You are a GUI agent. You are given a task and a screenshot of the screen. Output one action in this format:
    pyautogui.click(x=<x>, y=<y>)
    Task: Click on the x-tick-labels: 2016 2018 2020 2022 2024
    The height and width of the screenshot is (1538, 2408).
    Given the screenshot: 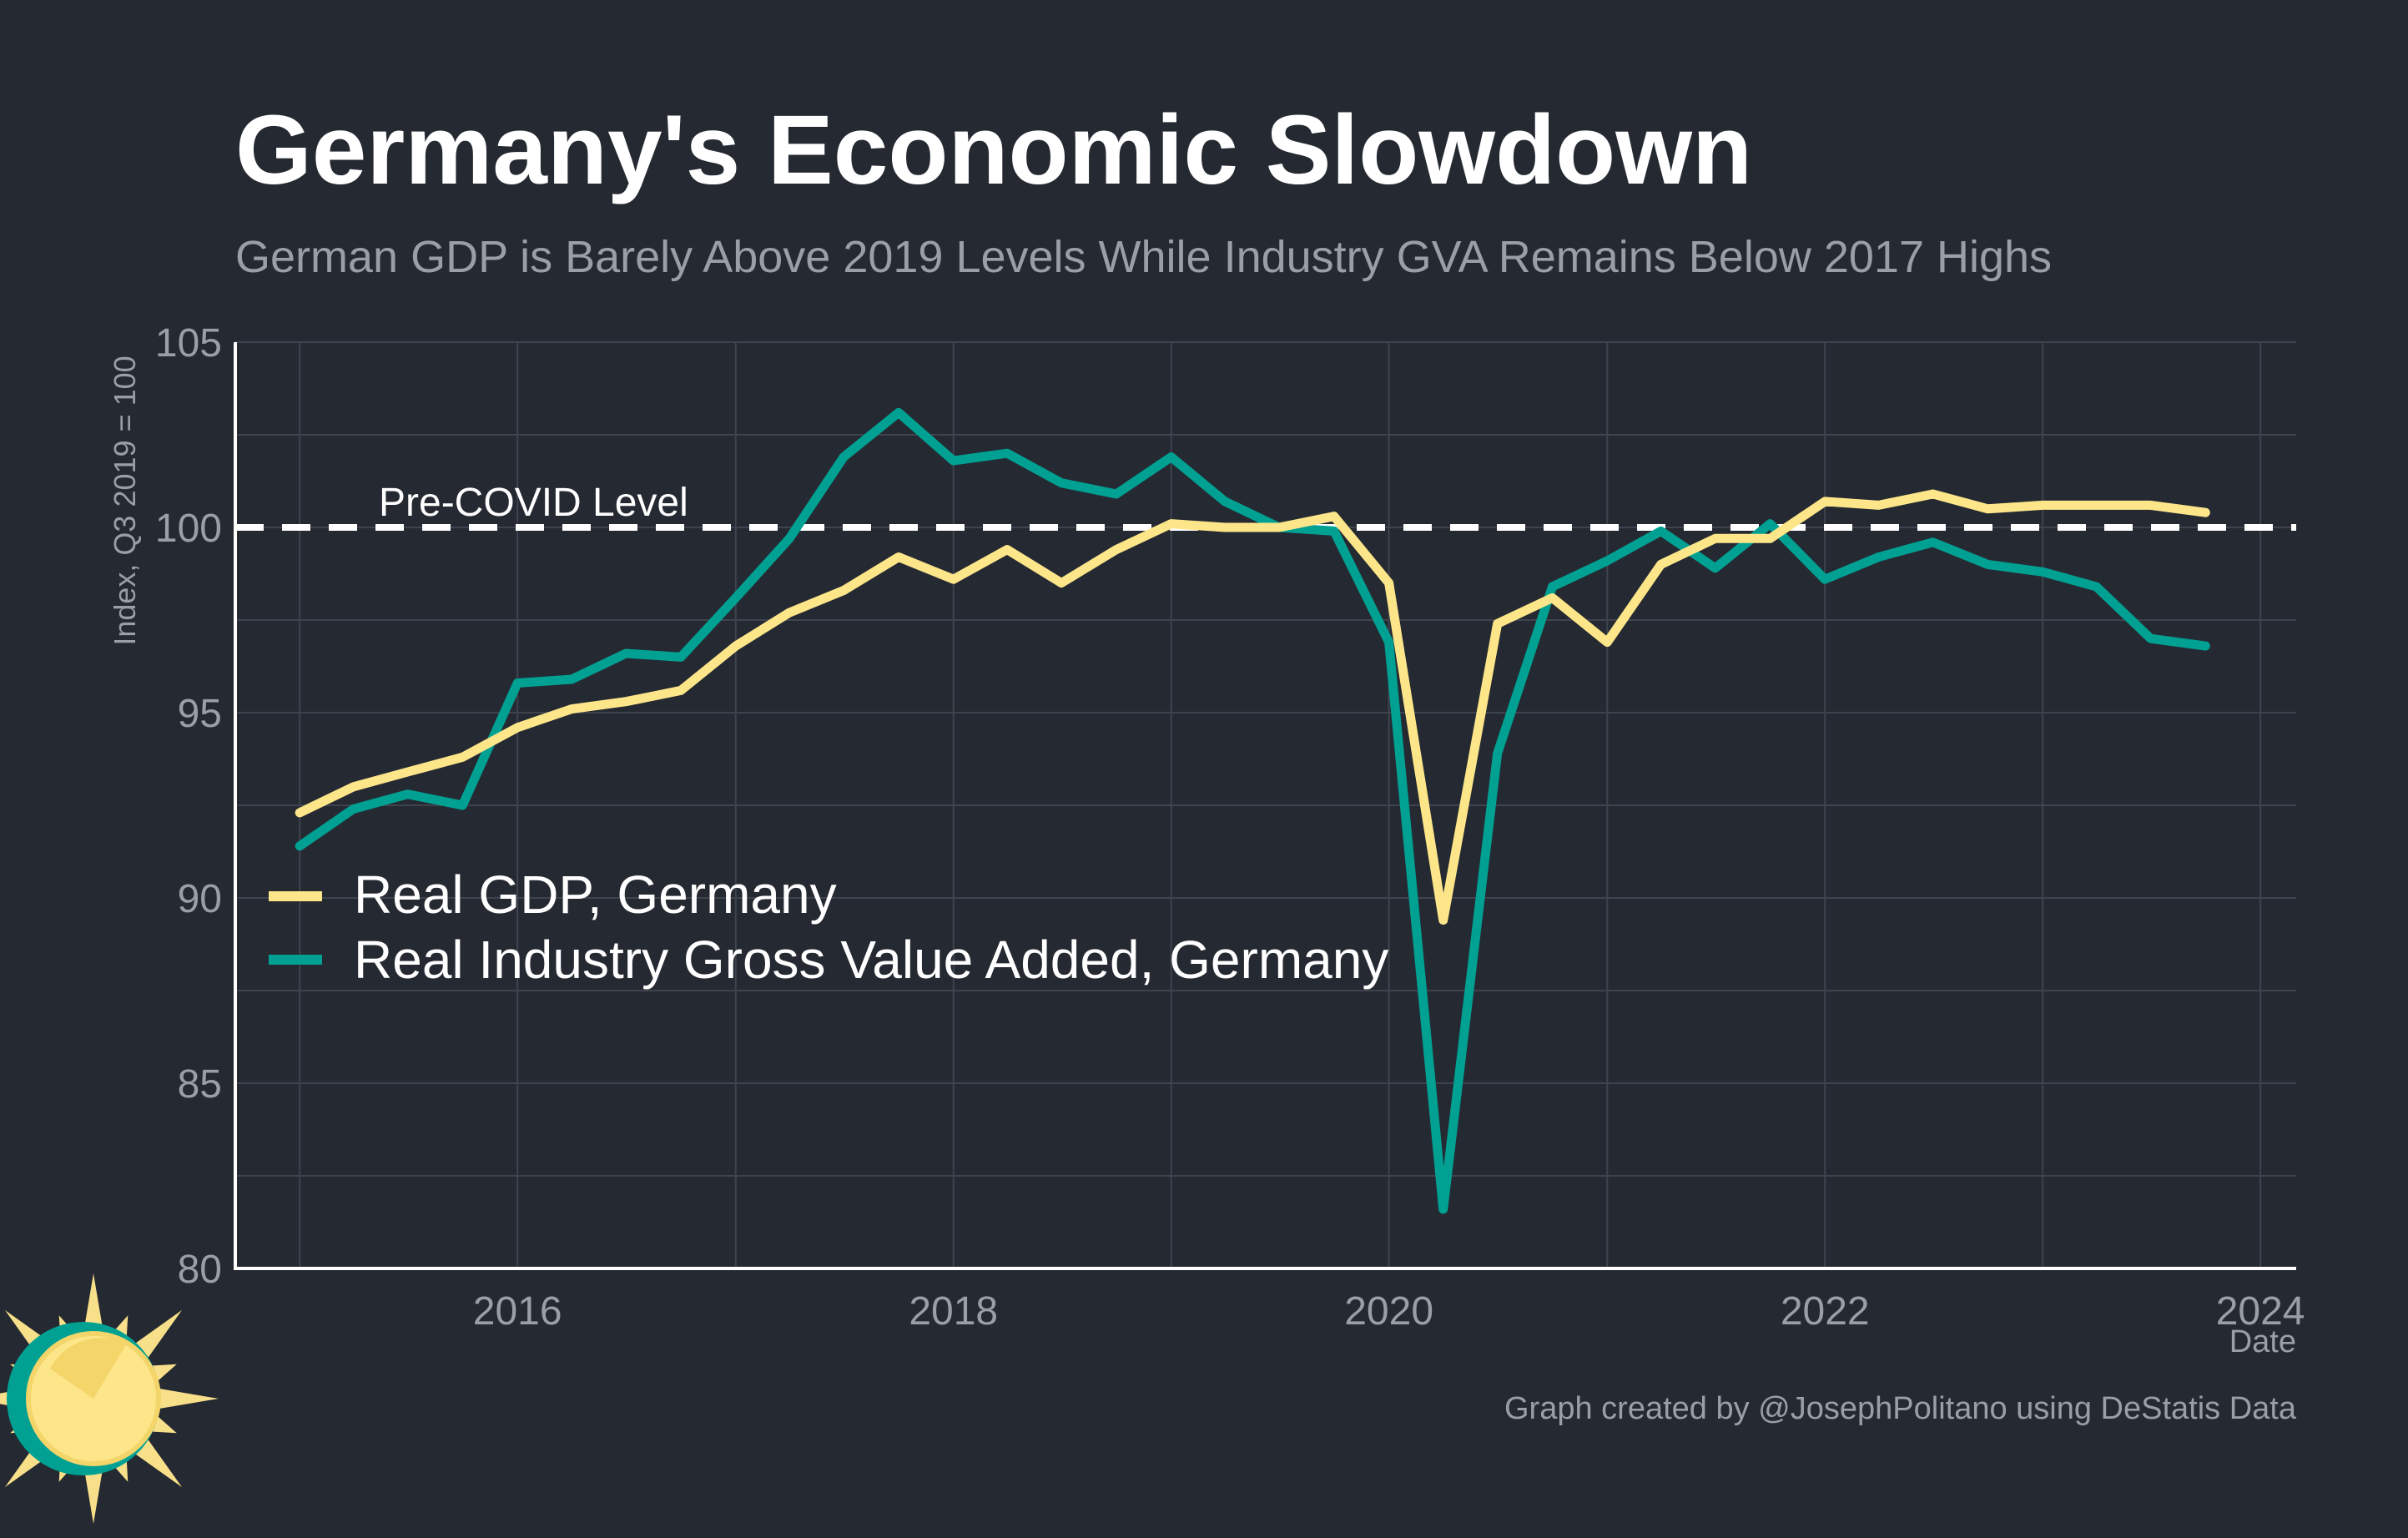 What is the action you would take?
    pyautogui.click(x=1389, y=1311)
    